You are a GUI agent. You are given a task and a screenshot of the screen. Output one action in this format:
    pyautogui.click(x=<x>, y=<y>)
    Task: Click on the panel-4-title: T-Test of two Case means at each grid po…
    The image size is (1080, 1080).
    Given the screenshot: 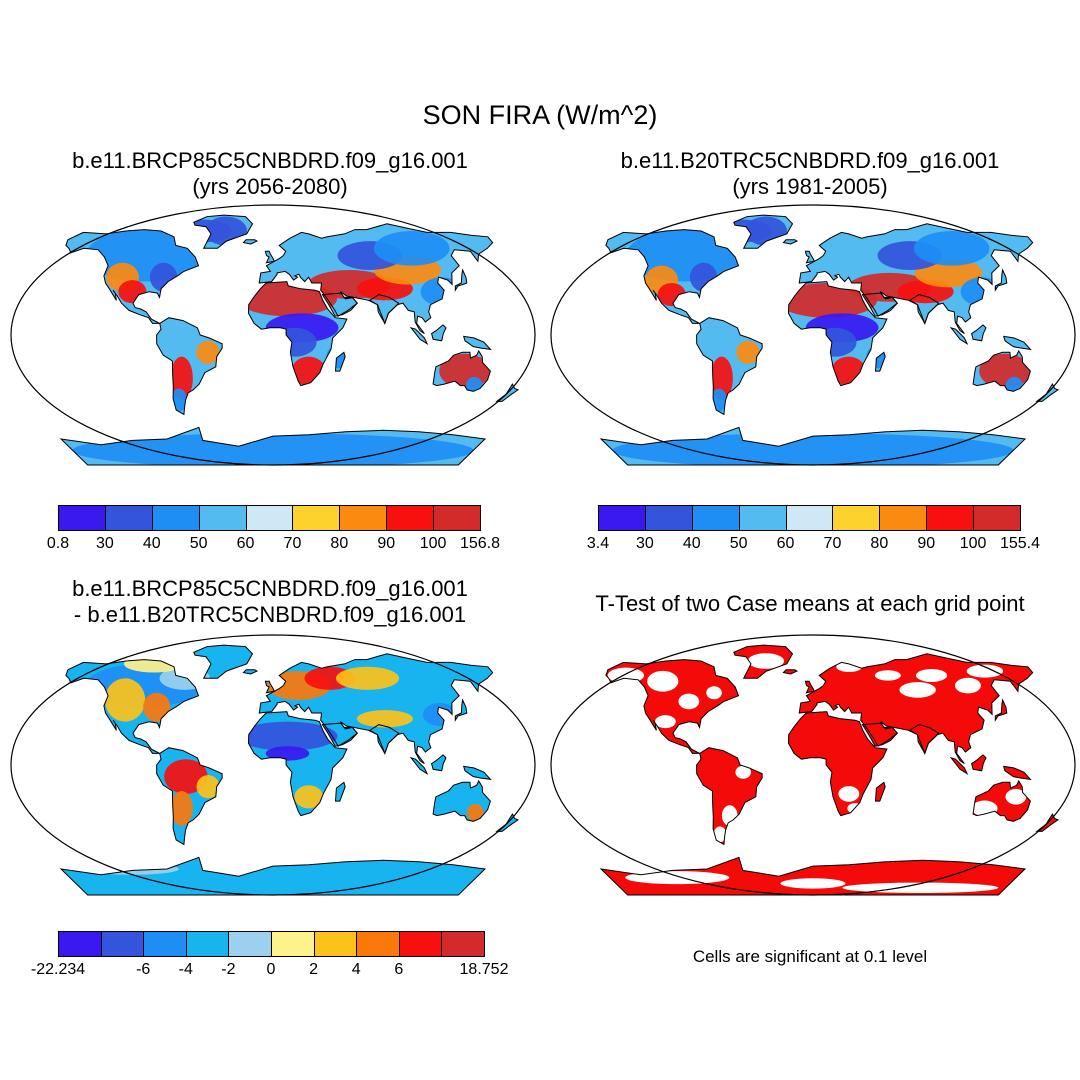 What is the action you would take?
    pyautogui.click(x=810, y=603)
    